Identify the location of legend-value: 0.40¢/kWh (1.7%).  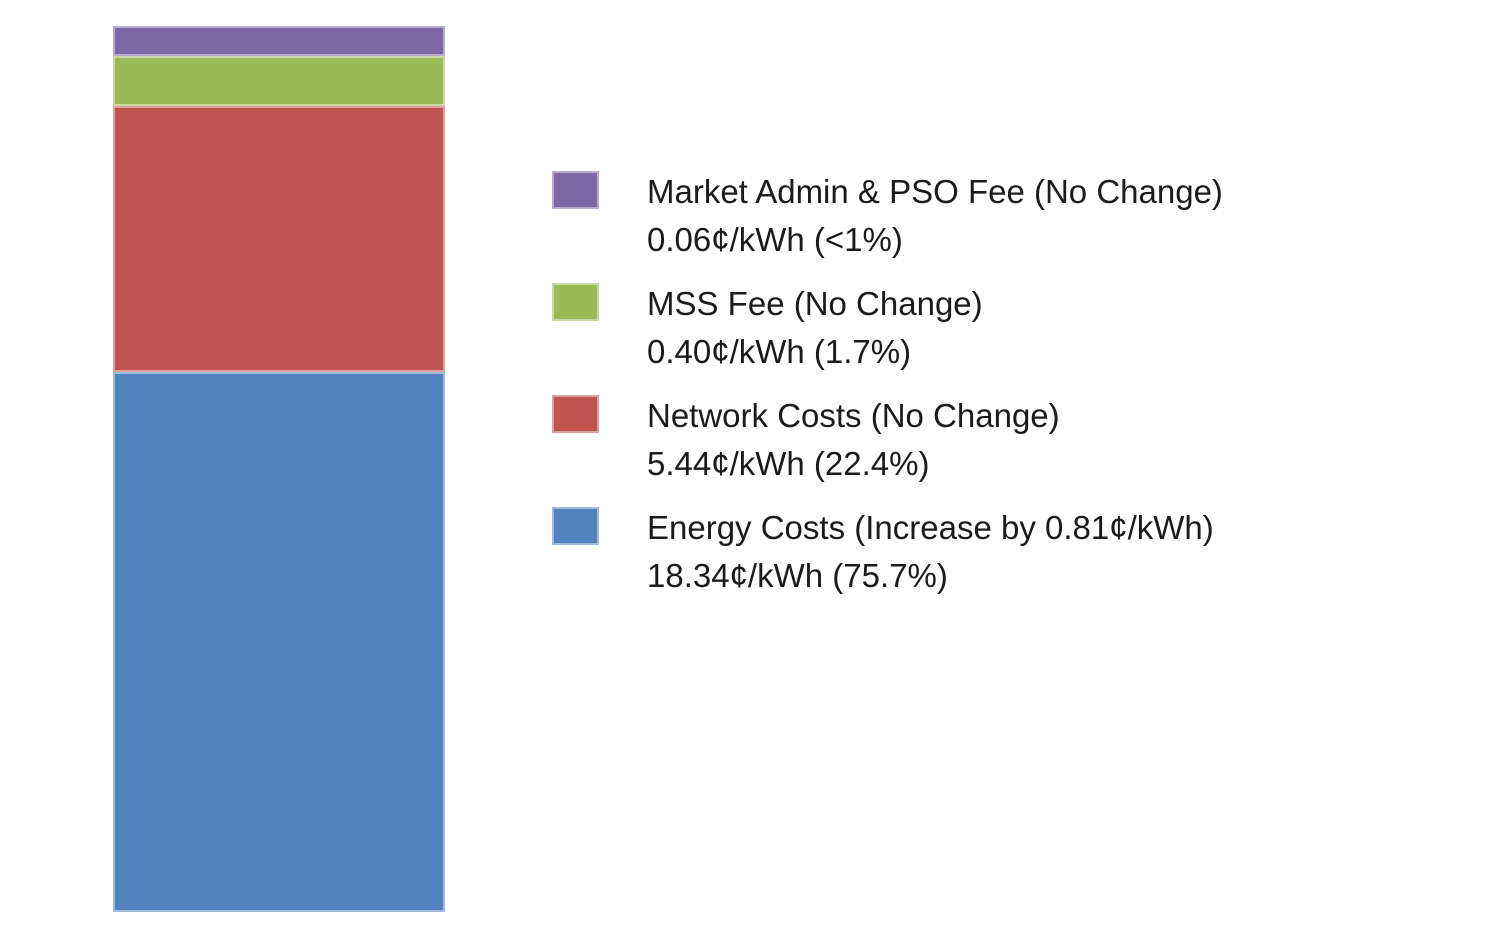
(779, 351).